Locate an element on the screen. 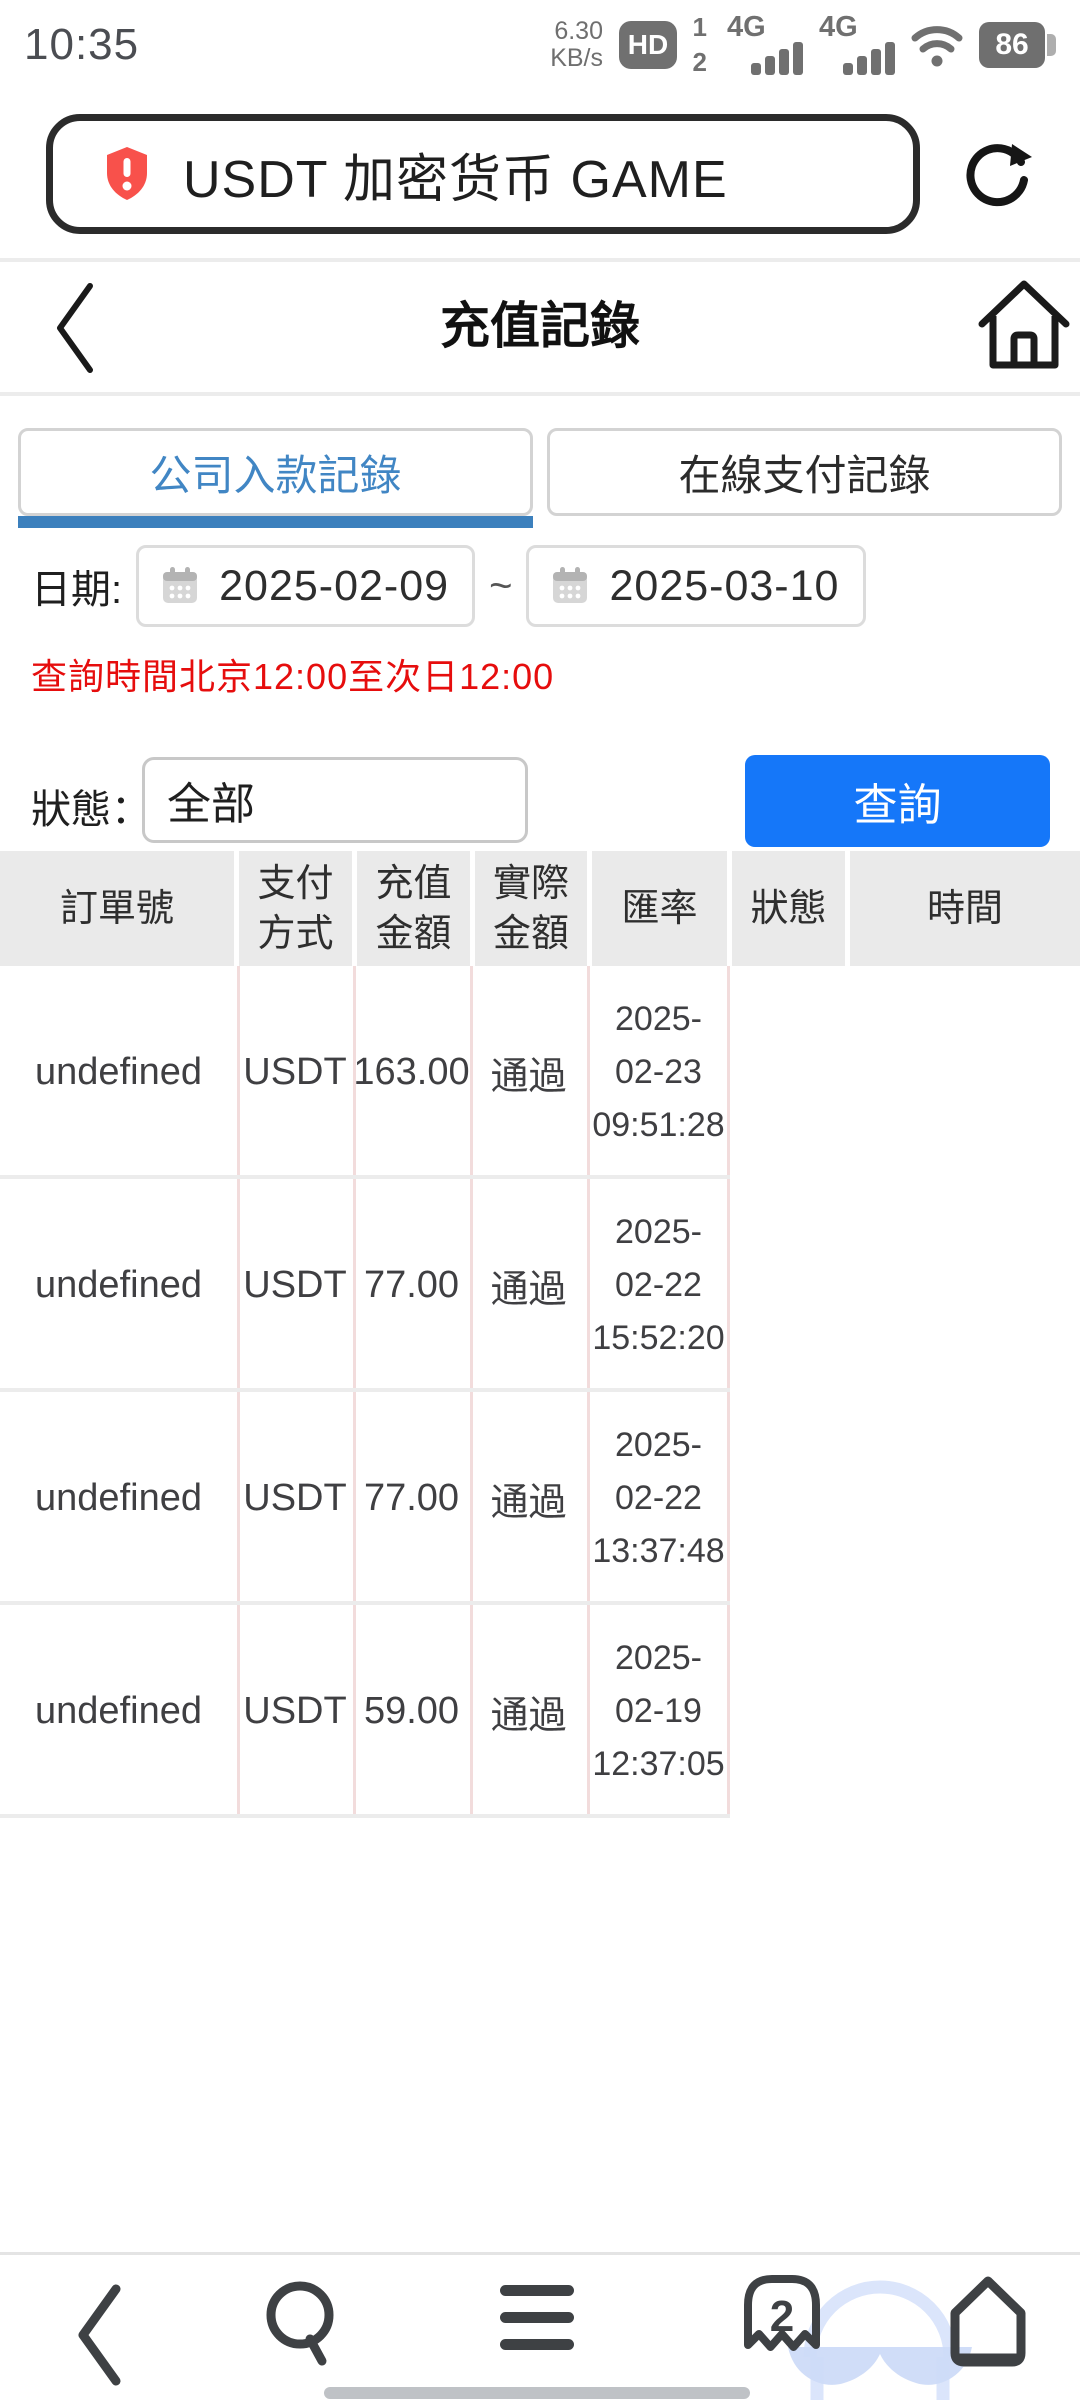 This screenshot has height=2400, width=1080. back-chevron-icon is located at coordinates (75, 328).